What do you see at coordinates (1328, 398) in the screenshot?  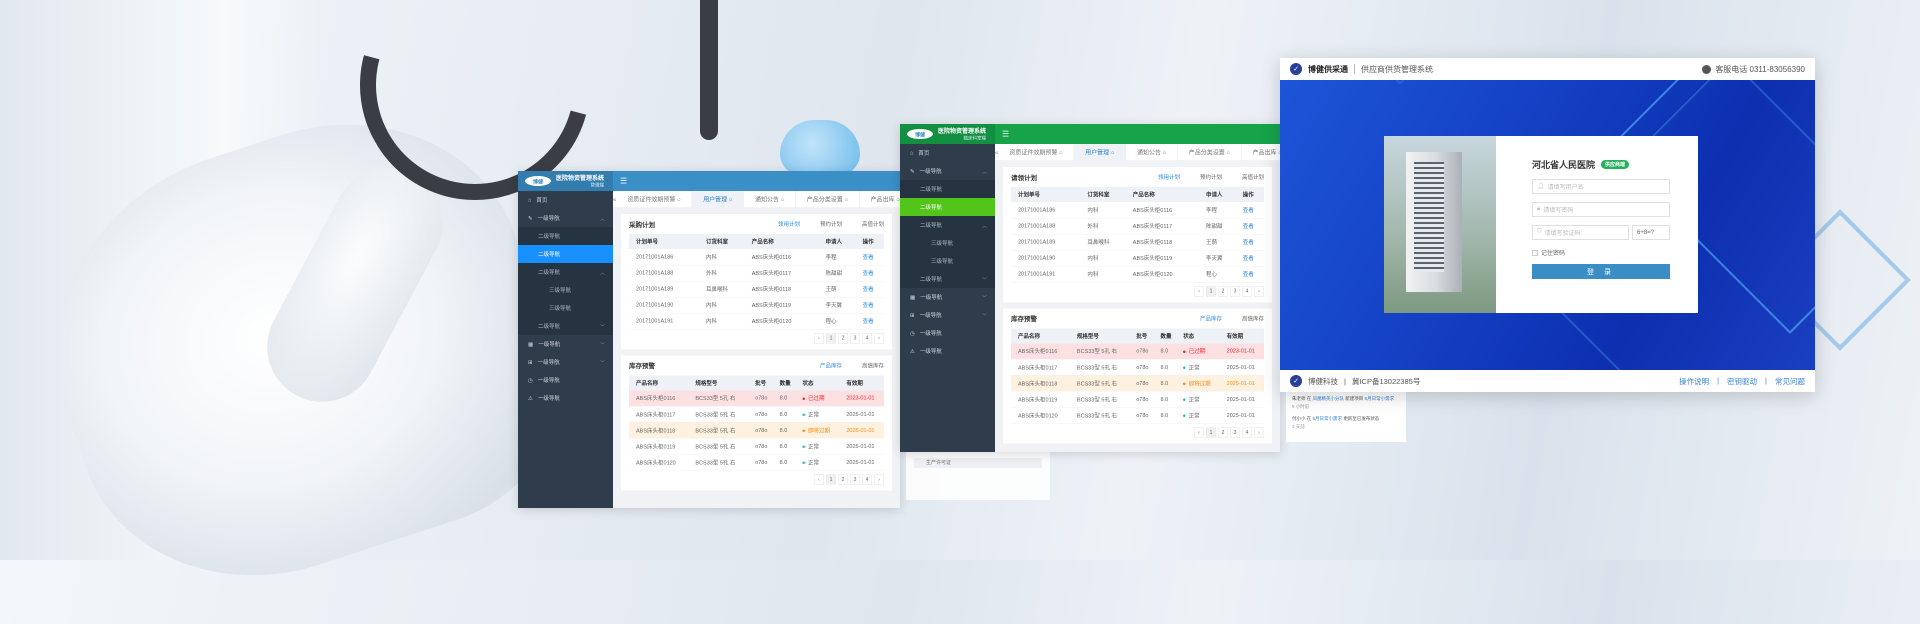 I see `activity-group-link: 凤凰精英小分队` at bounding box center [1328, 398].